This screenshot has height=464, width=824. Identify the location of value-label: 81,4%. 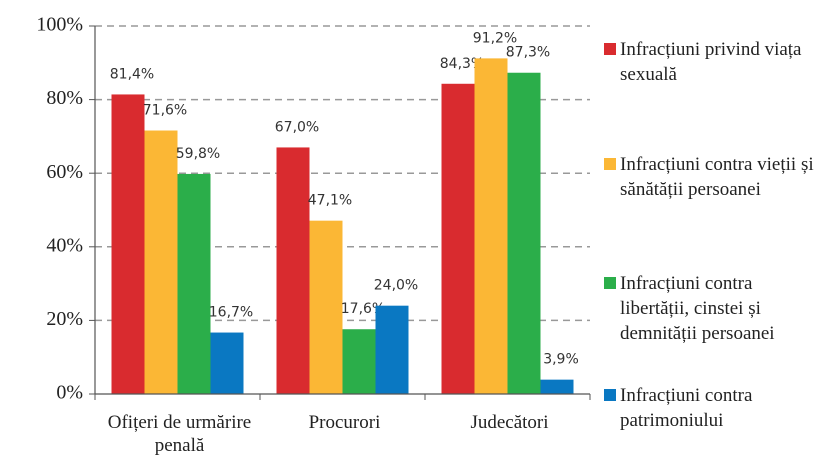
(132, 74).